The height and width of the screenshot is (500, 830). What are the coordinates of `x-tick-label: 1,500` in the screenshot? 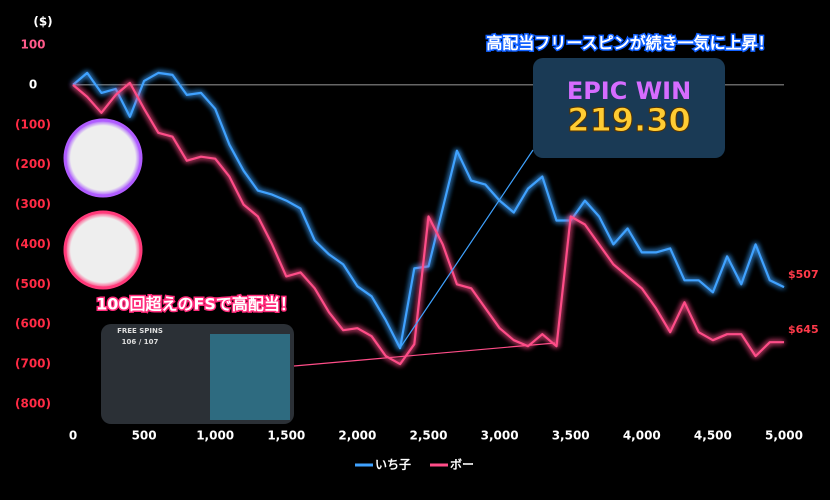 It's located at (286, 436).